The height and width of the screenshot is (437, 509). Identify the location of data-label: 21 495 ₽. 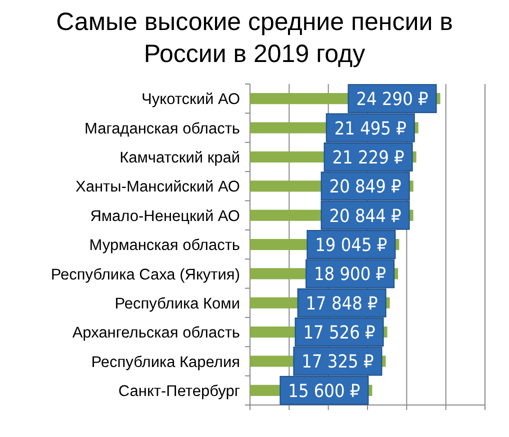
(370, 129).